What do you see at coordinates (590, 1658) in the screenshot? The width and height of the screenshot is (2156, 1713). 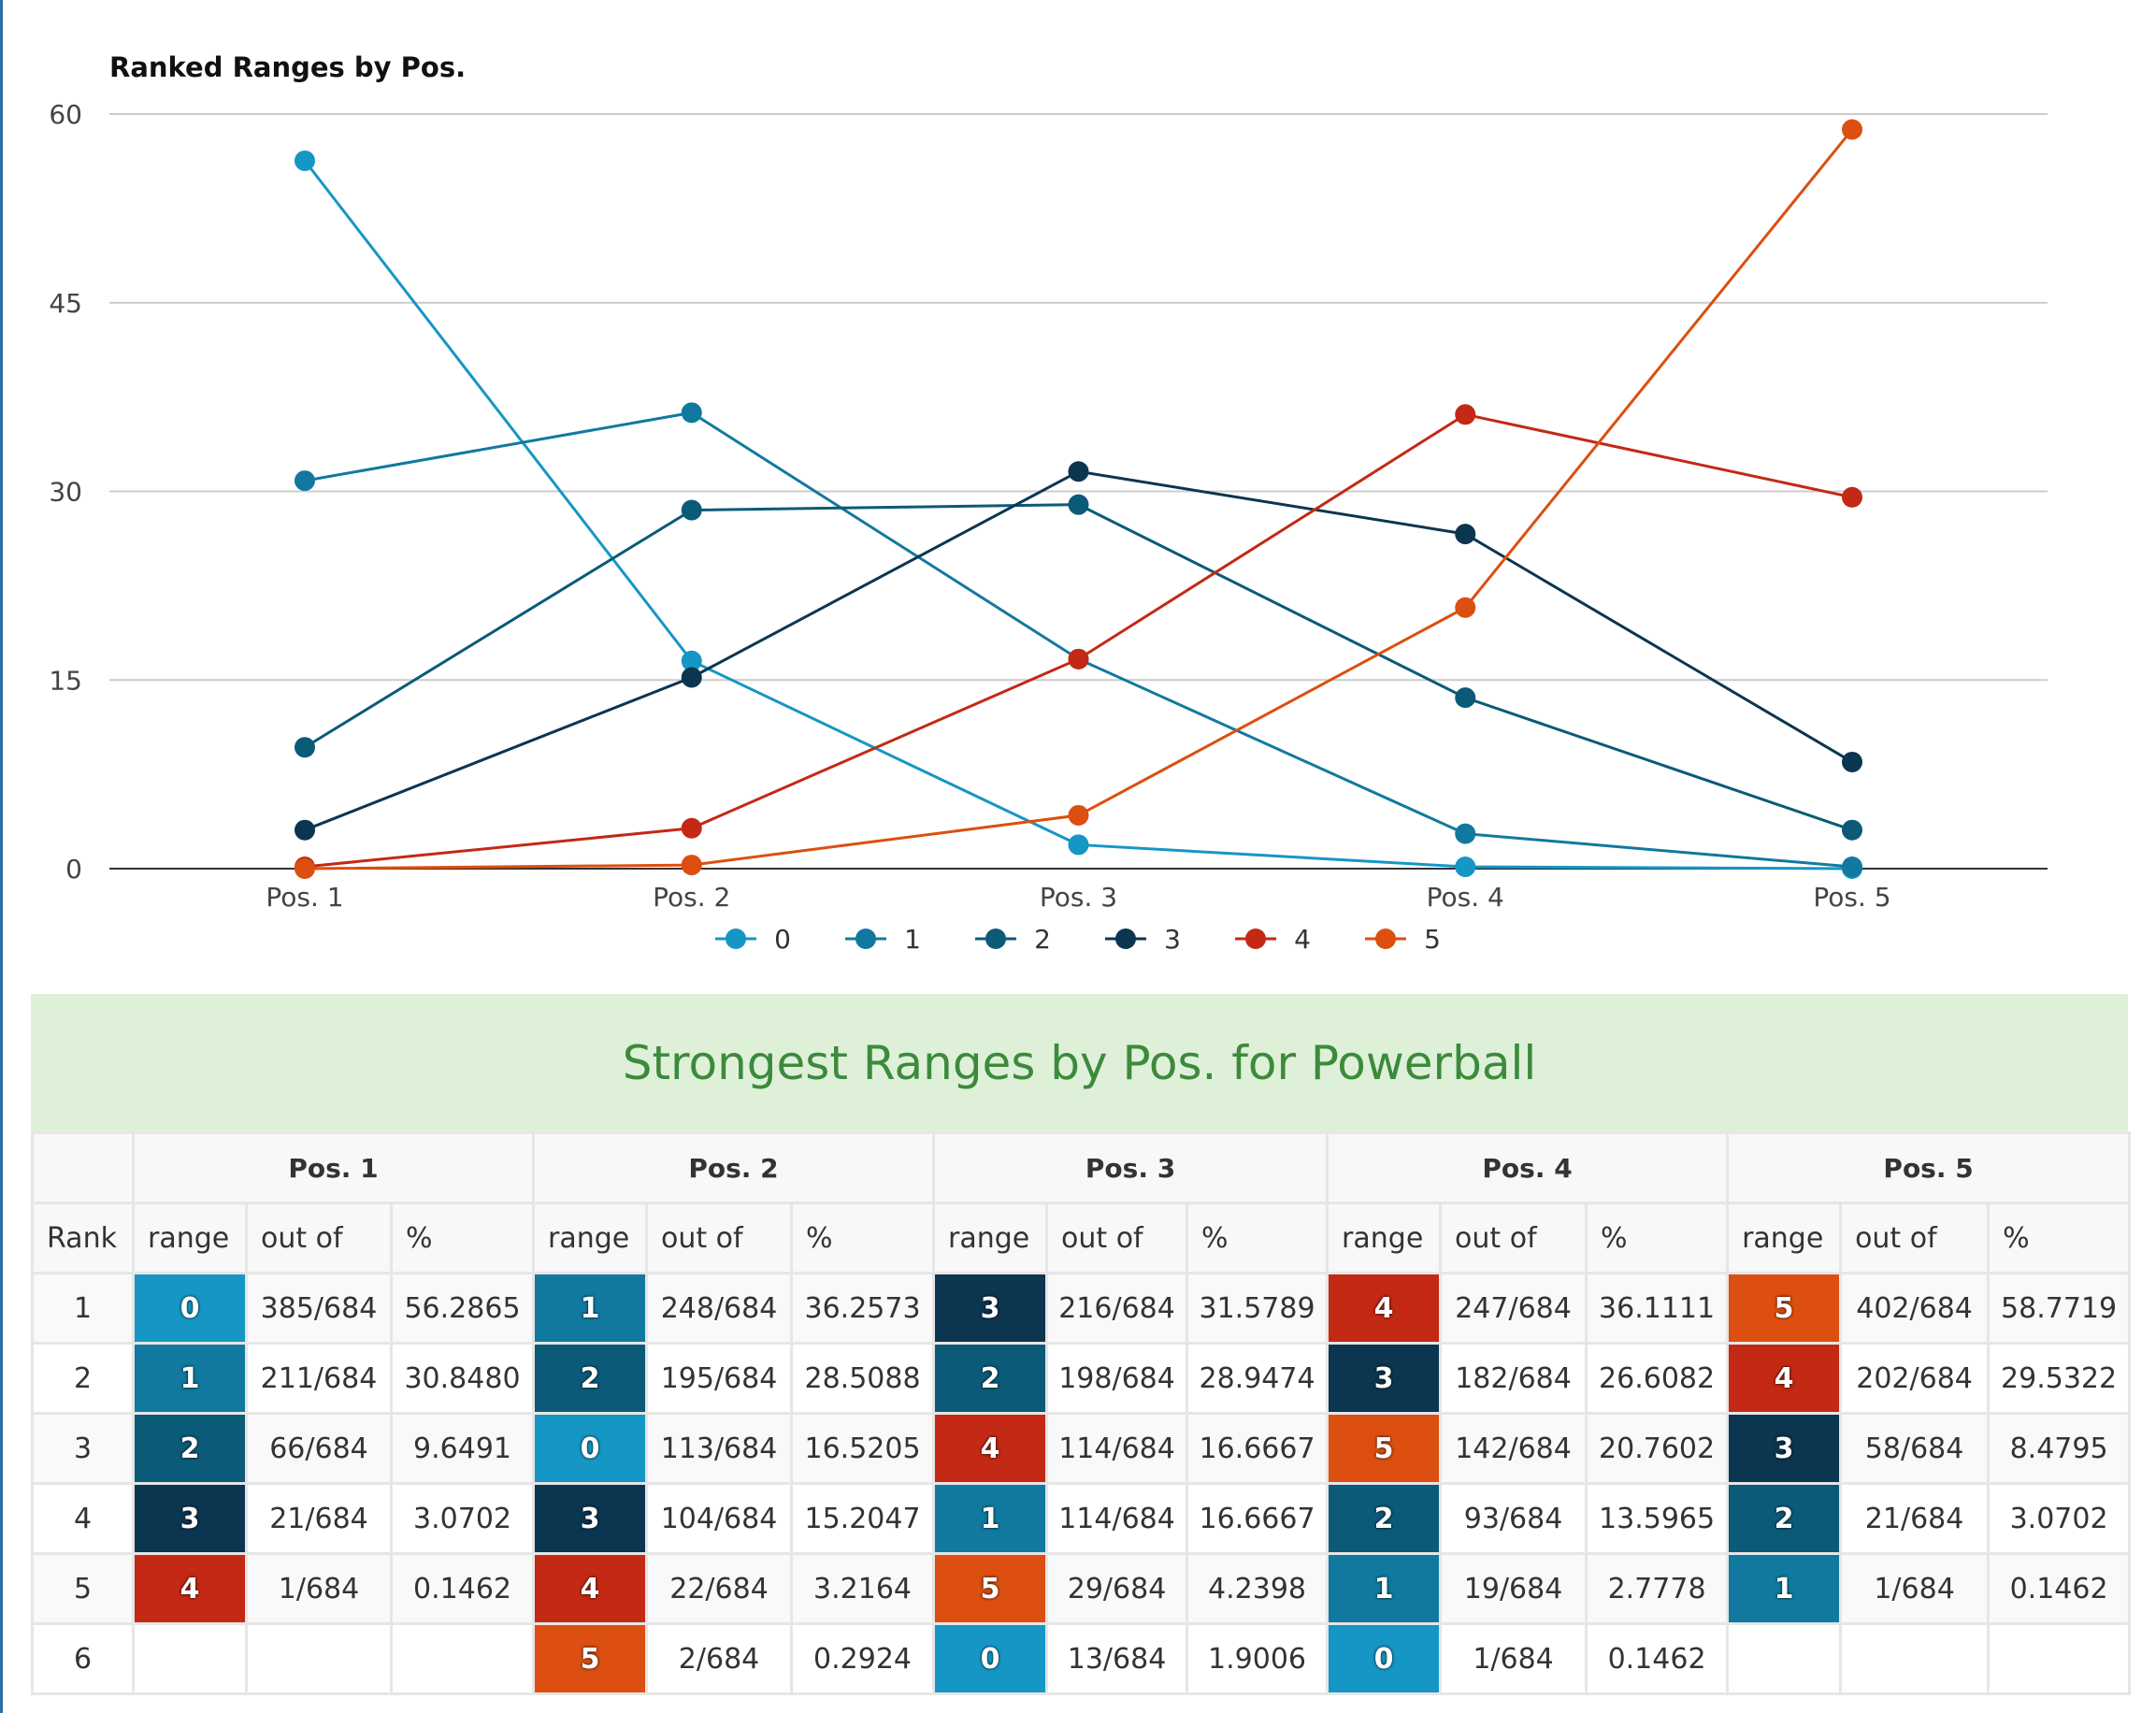 I see `range-cell: 5` at bounding box center [590, 1658].